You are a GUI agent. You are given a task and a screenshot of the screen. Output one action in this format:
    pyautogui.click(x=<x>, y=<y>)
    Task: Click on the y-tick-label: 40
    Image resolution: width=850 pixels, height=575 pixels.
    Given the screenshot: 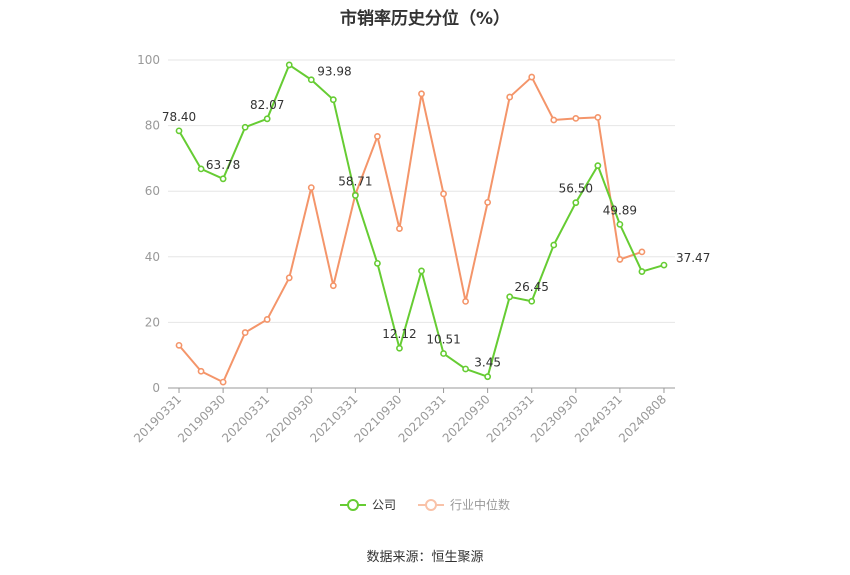 What is the action you would take?
    pyautogui.click(x=152, y=257)
    